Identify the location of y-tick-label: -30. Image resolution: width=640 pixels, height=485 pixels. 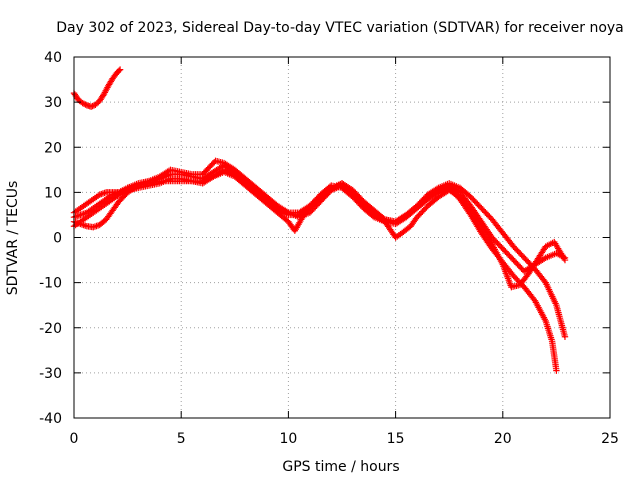
(50, 374).